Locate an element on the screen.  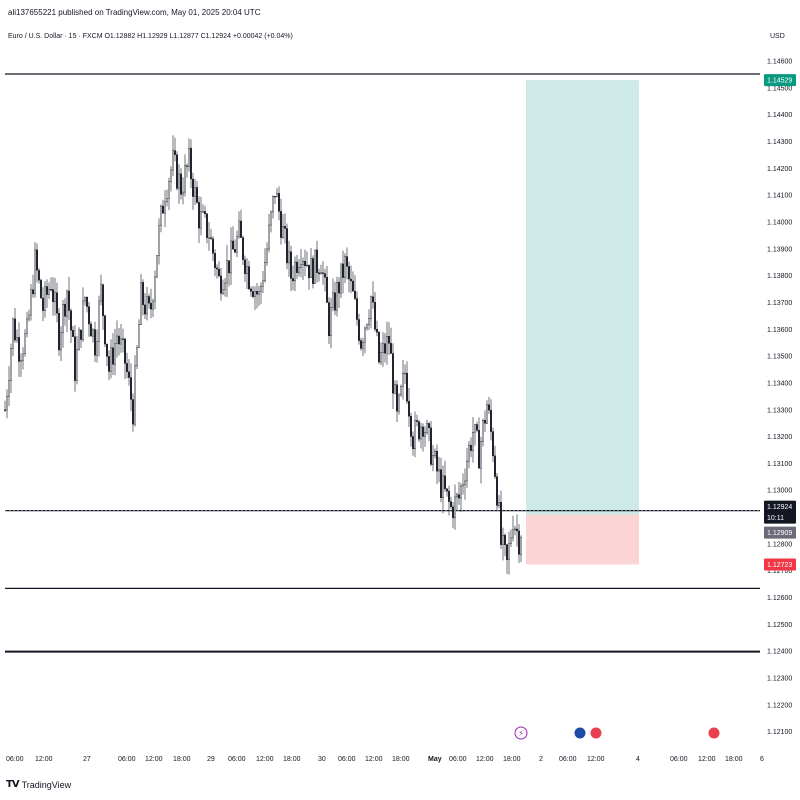
sl-price-label: 1.12723 is located at coordinates (779, 565).